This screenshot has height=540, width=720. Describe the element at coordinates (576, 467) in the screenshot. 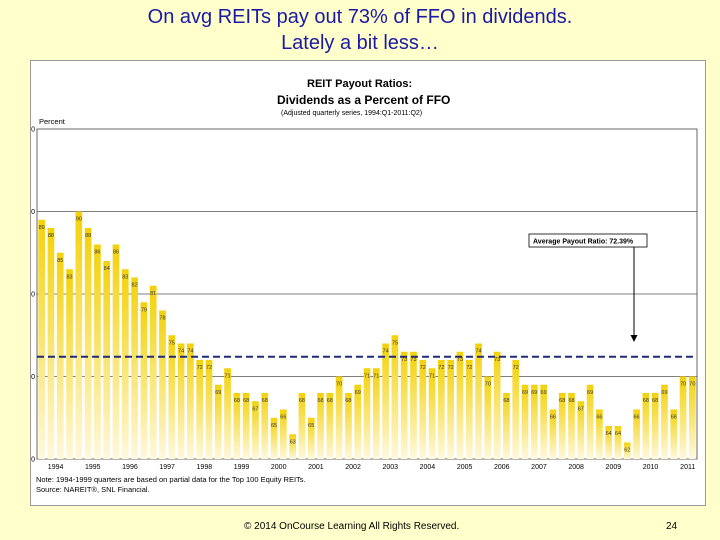

I see `x-year-2008: 2008` at that location.